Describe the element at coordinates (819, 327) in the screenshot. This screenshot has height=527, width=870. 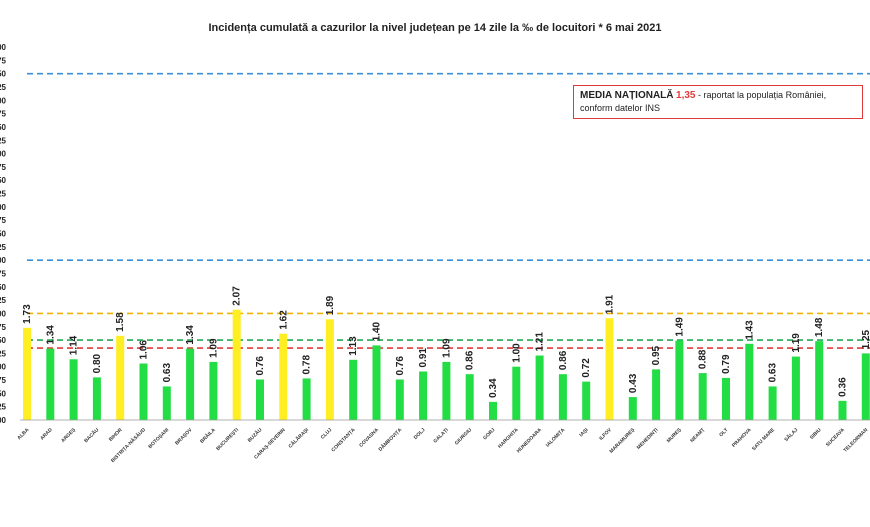
I see `value-label: 1.48` at that location.